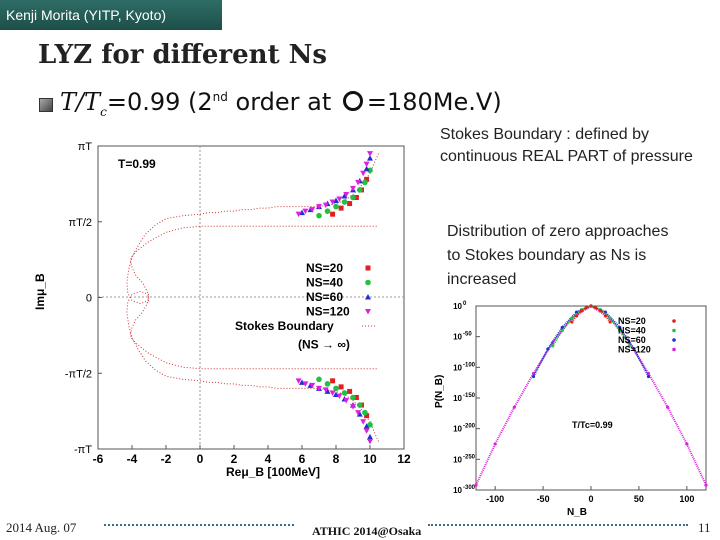 This screenshot has width=720, height=540. Describe the element at coordinates (558, 525) in the screenshot. I see `footer-divider-right` at that location.